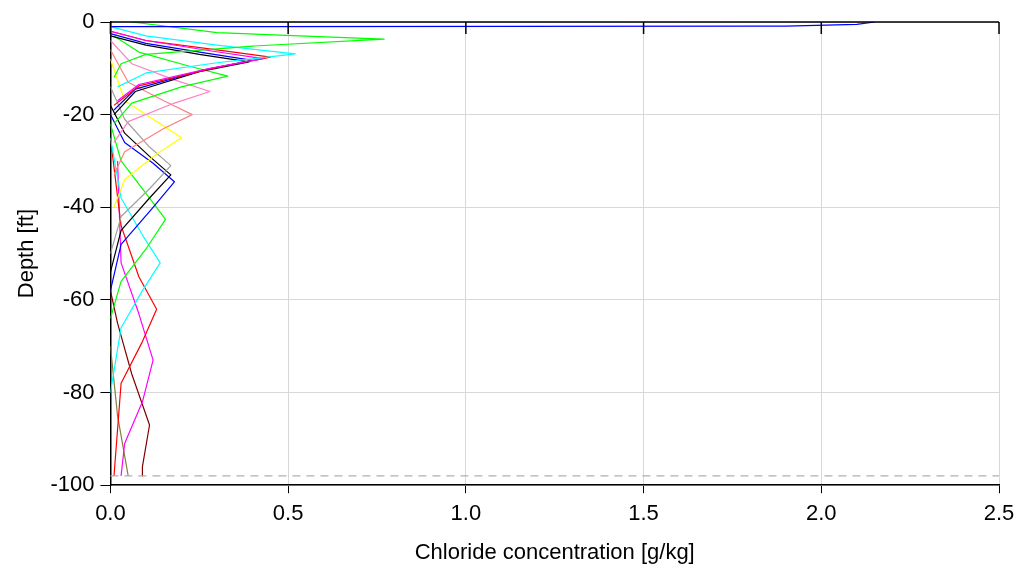 This screenshot has width=1033, height=578. What do you see at coordinates (78, 298) in the screenshot?
I see `y-tick-label: -60` at bounding box center [78, 298].